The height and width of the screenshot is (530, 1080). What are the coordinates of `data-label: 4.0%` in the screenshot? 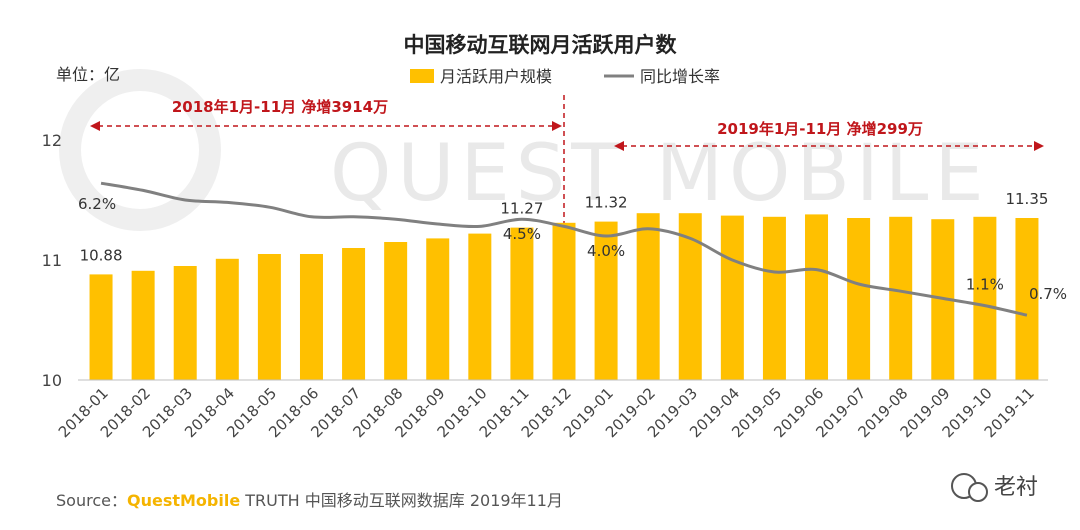 It's located at (606, 251).